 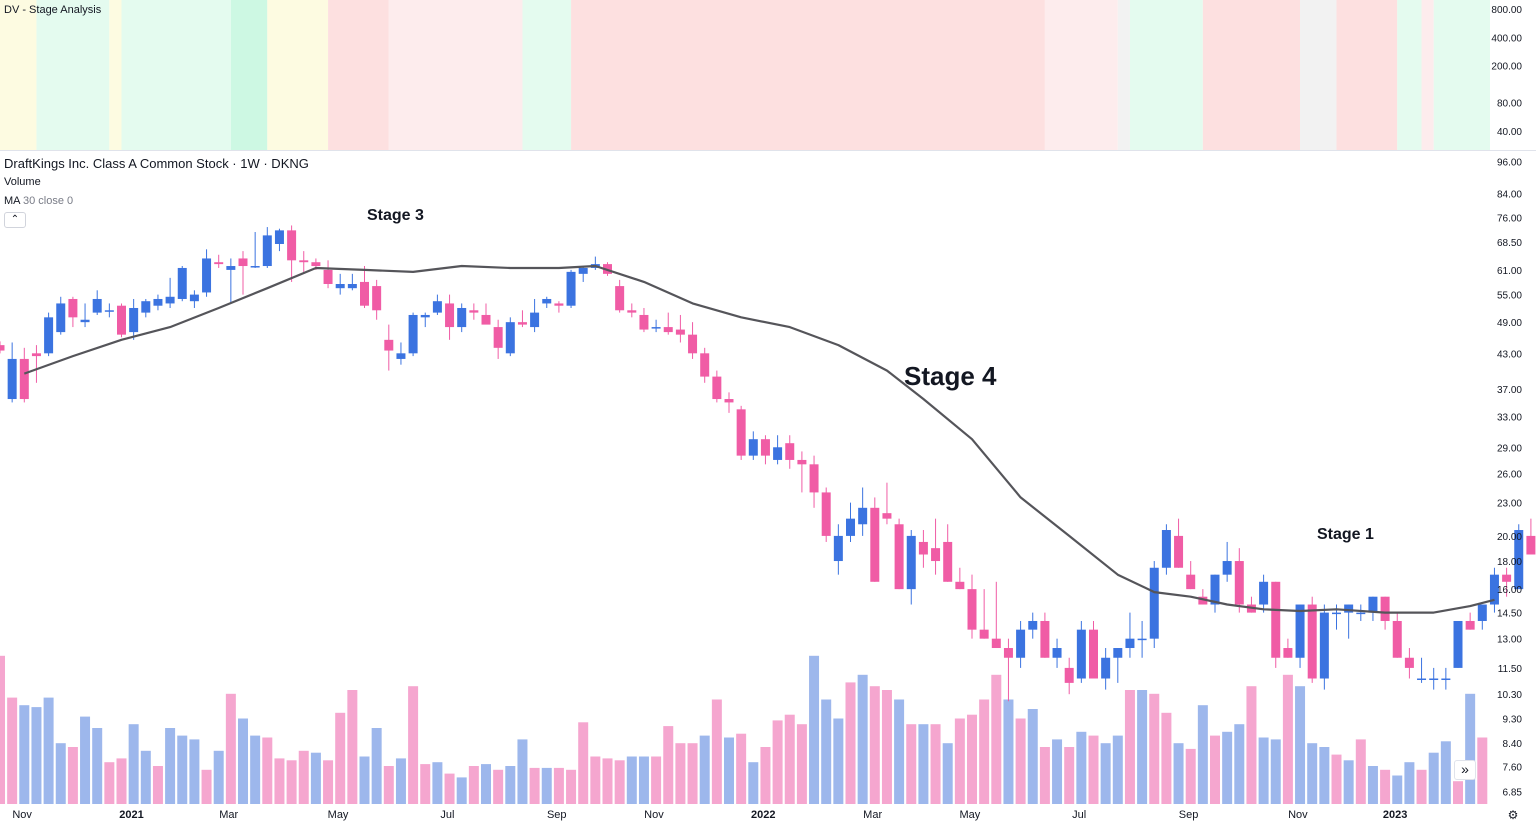 What do you see at coordinates (1509, 104) in the screenshot?
I see `panel-tick-label: 80.00` at bounding box center [1509, 104].